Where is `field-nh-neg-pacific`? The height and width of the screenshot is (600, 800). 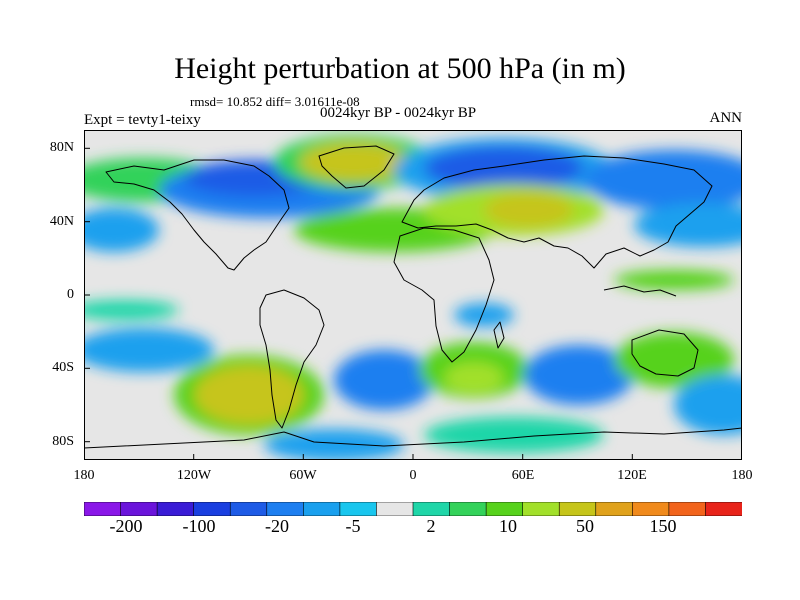
field-nh-neg-pacific is located at coordinates (688, 225).